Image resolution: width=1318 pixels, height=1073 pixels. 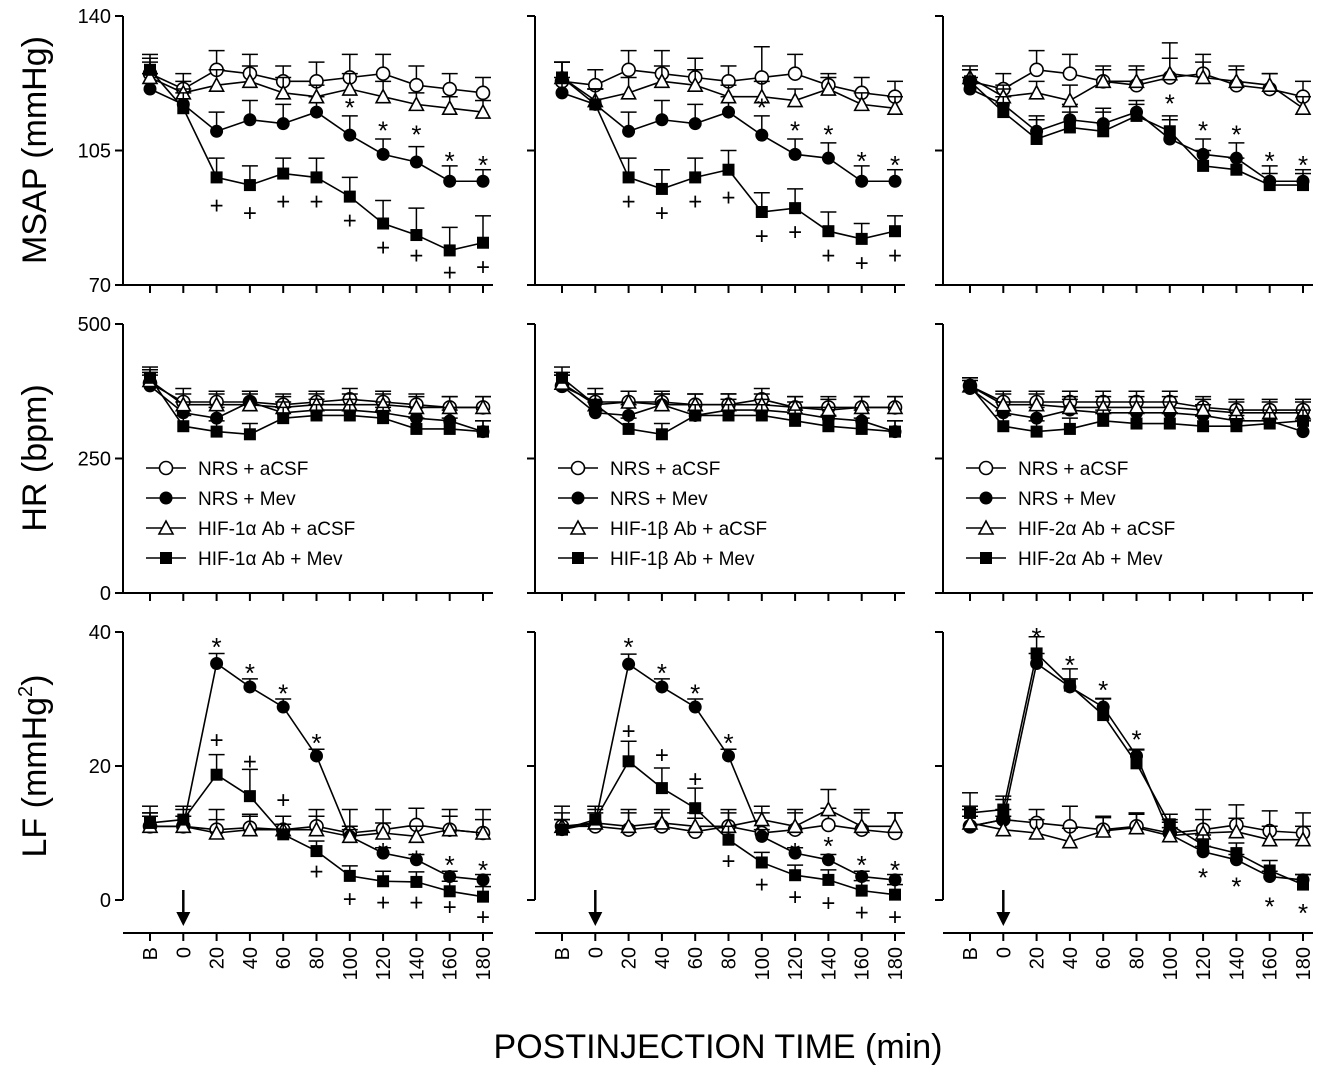 What do you see at coordinates (100, 767) in the screenshot?
I see `y-tick-label: 20` at bounding box center [100, 767].